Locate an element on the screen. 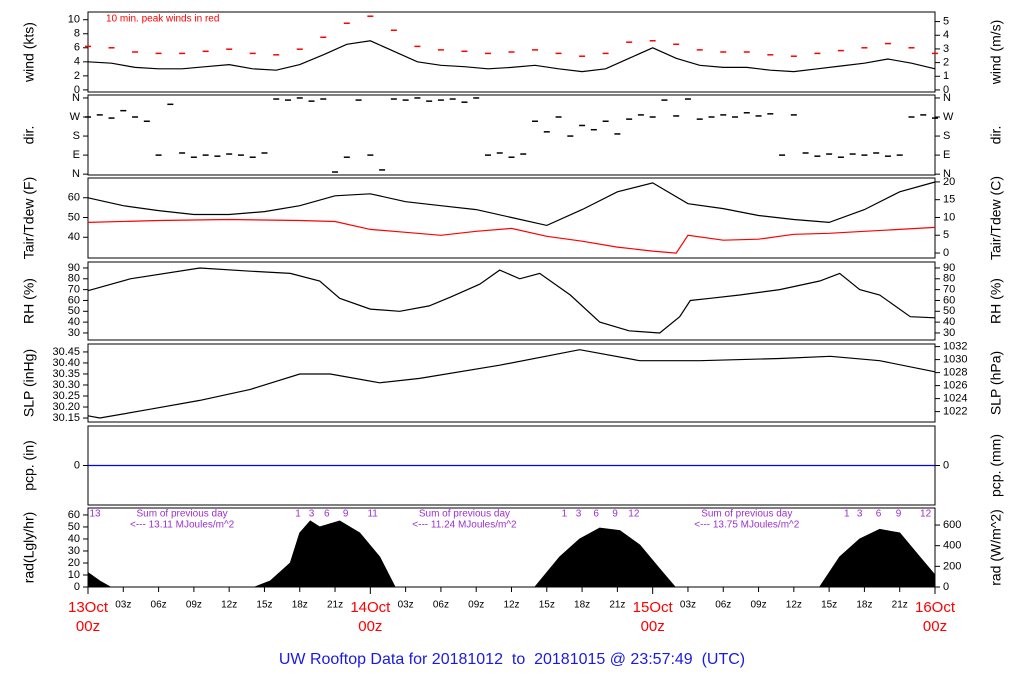 The height and width of the screenshot is (700, 1024). y2-axis-label: dir. is located at coordinates (996, 135).